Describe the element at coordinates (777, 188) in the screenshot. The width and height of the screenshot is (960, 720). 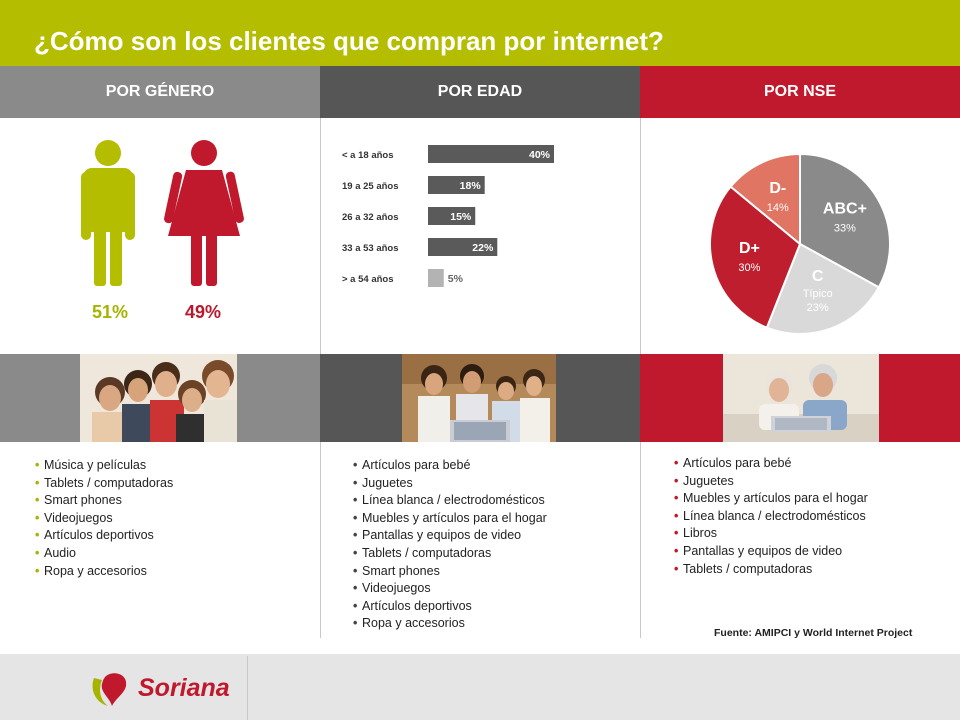
I see `pie-slice-label: D-` at that location.